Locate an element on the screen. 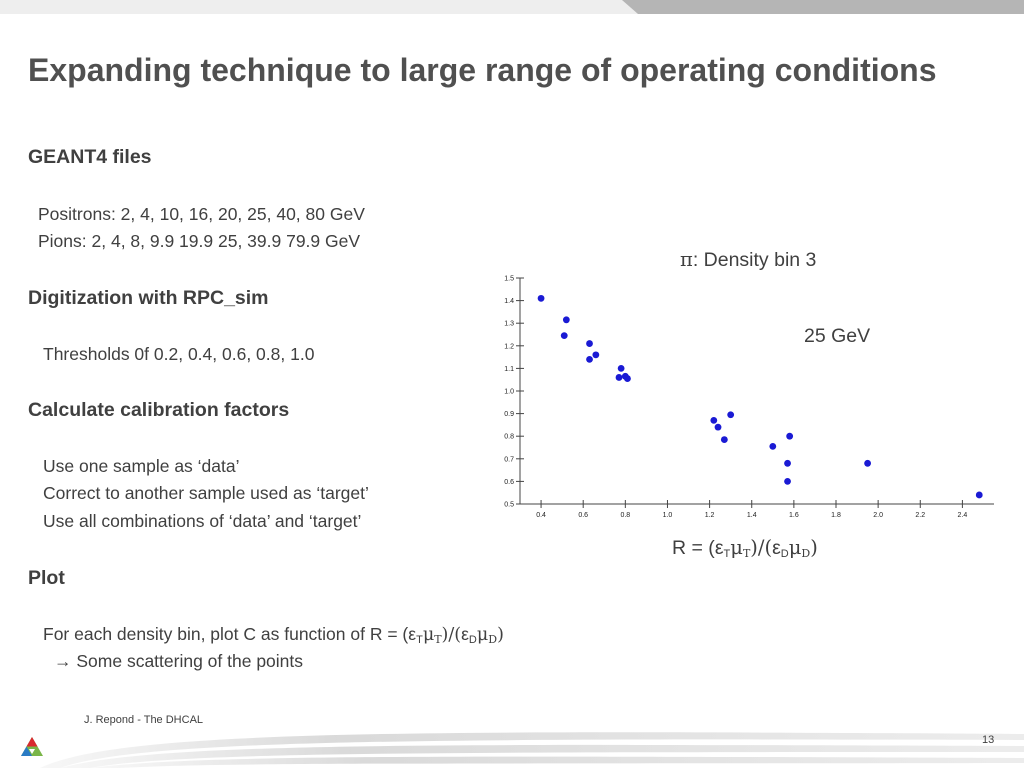 This screenshot has height=768, width=1024. energy-label: 25 GeV is located at coordinates (837, 336).